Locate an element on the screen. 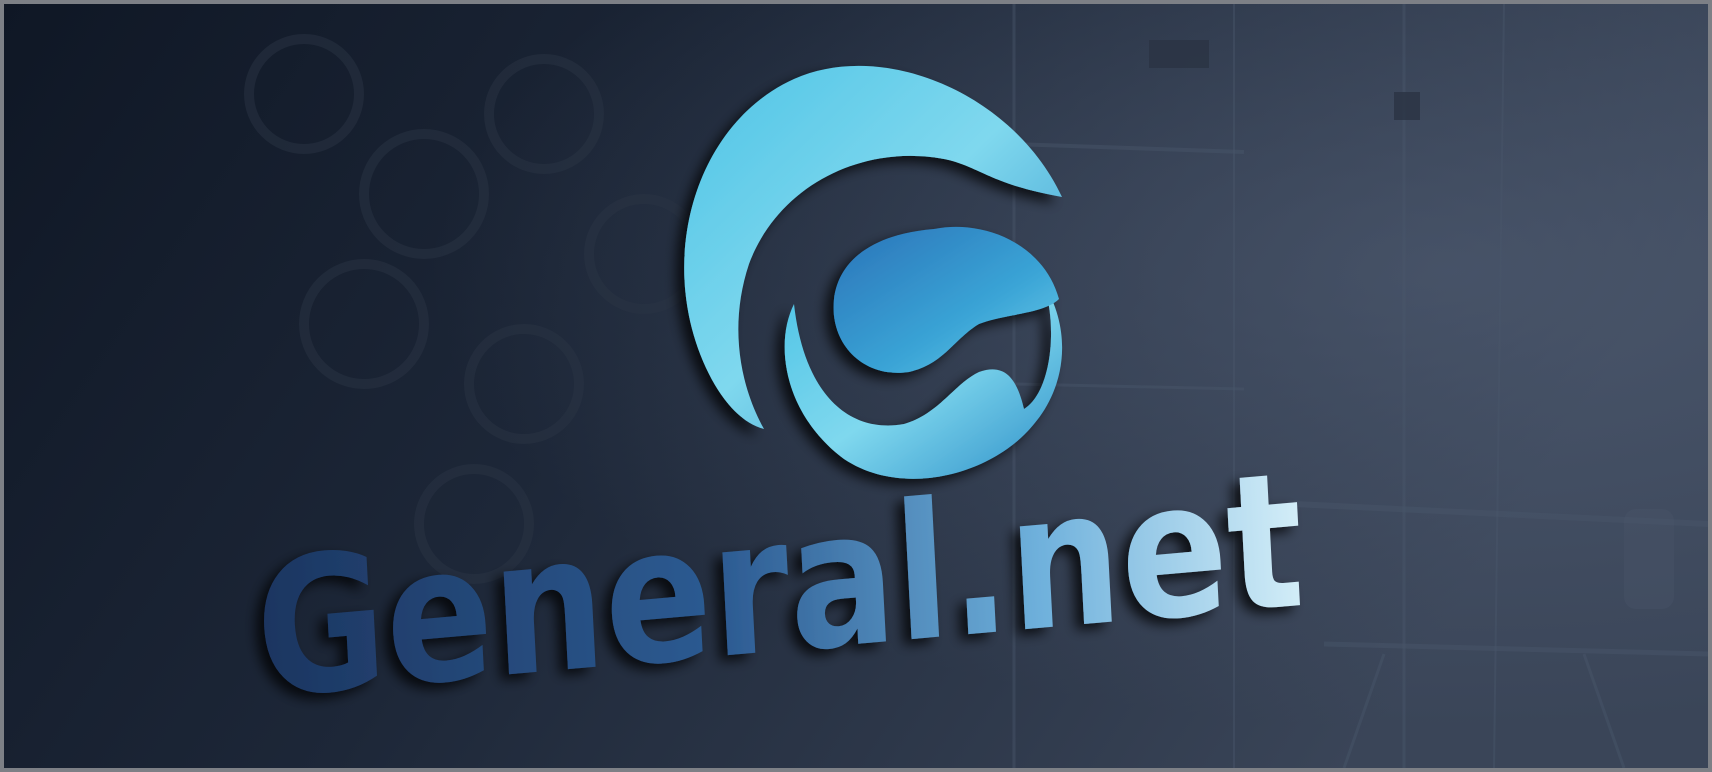  logo-mark is located at coordinates (873, 272).